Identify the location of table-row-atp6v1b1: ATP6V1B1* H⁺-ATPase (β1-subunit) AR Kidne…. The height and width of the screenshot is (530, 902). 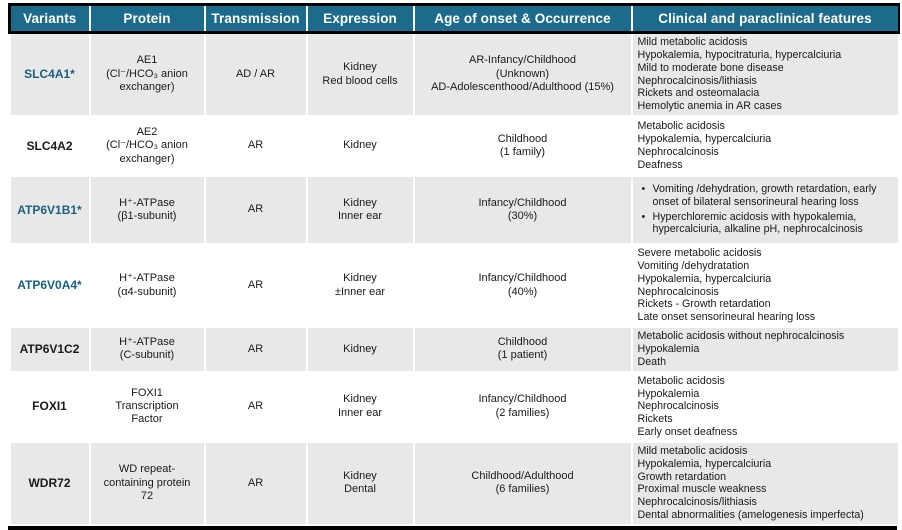
(454, 210).